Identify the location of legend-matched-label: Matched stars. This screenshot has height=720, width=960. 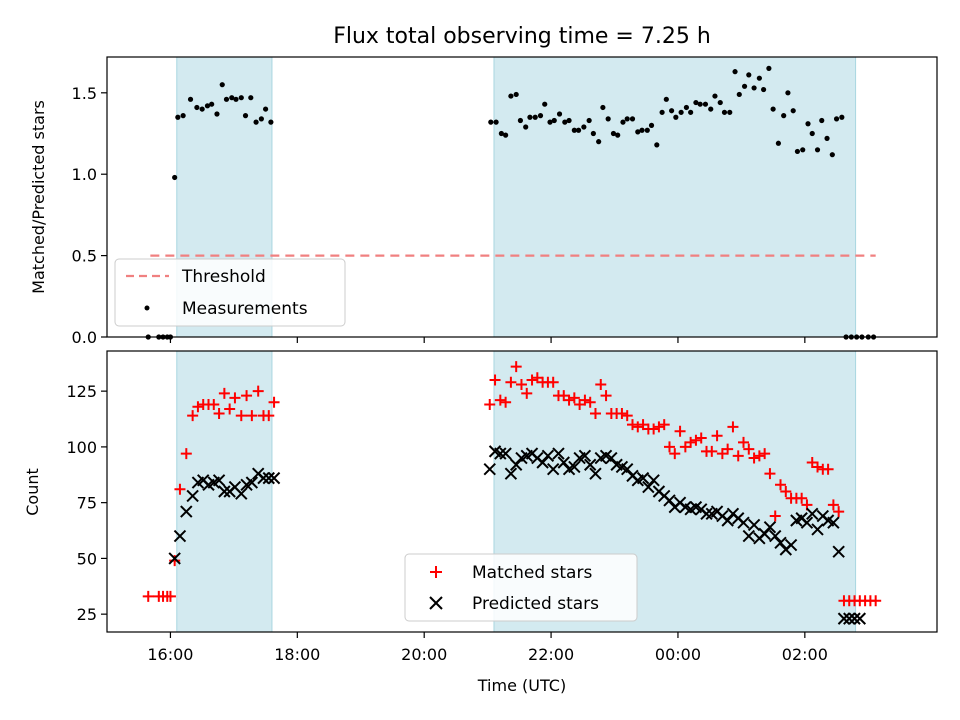
(532, 573).